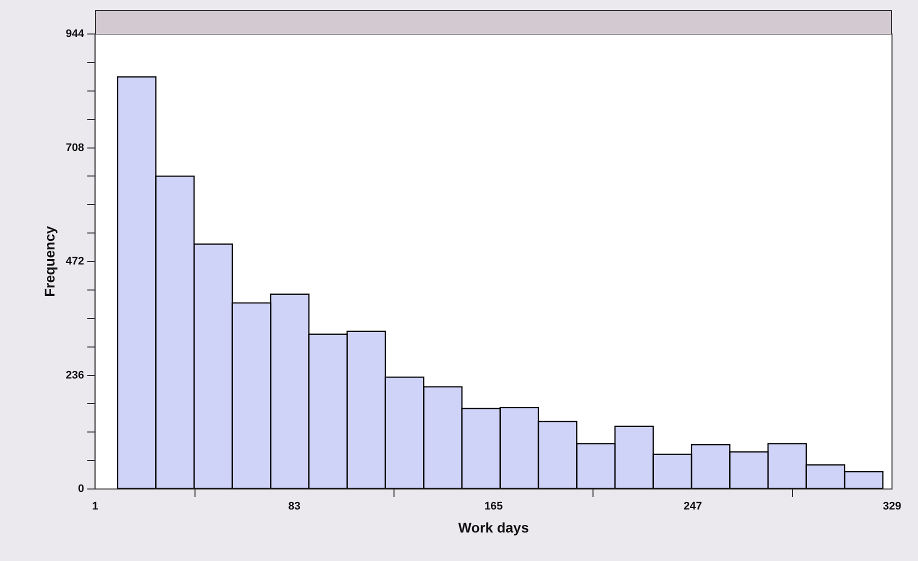 This screenshot has width=918, height=561. Describe the element at coordinates (75, 148) in the screenshot. I see `y-tick-label: 708` at that location.